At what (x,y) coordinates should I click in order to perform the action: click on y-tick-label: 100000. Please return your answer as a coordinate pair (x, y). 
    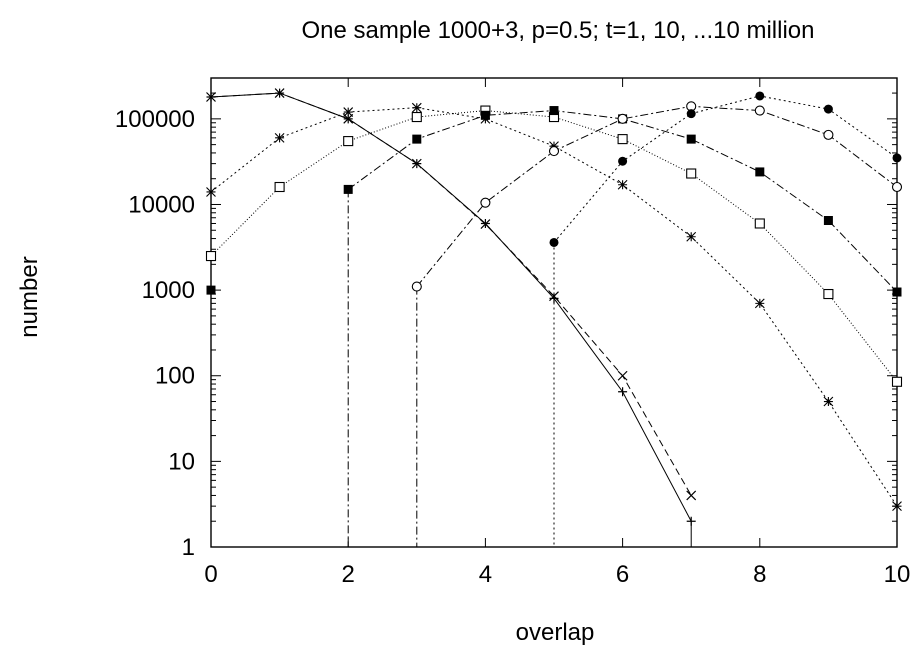
    Looking at the image, I should click on (155, 119).